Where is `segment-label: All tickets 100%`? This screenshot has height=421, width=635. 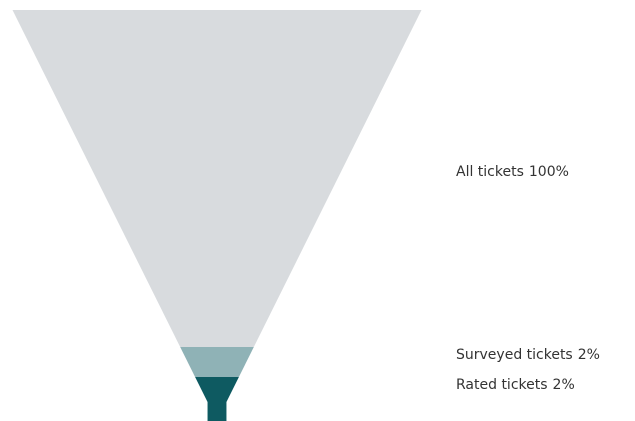 segment-label: All tickets 100% is located at coordinates (512, 172).